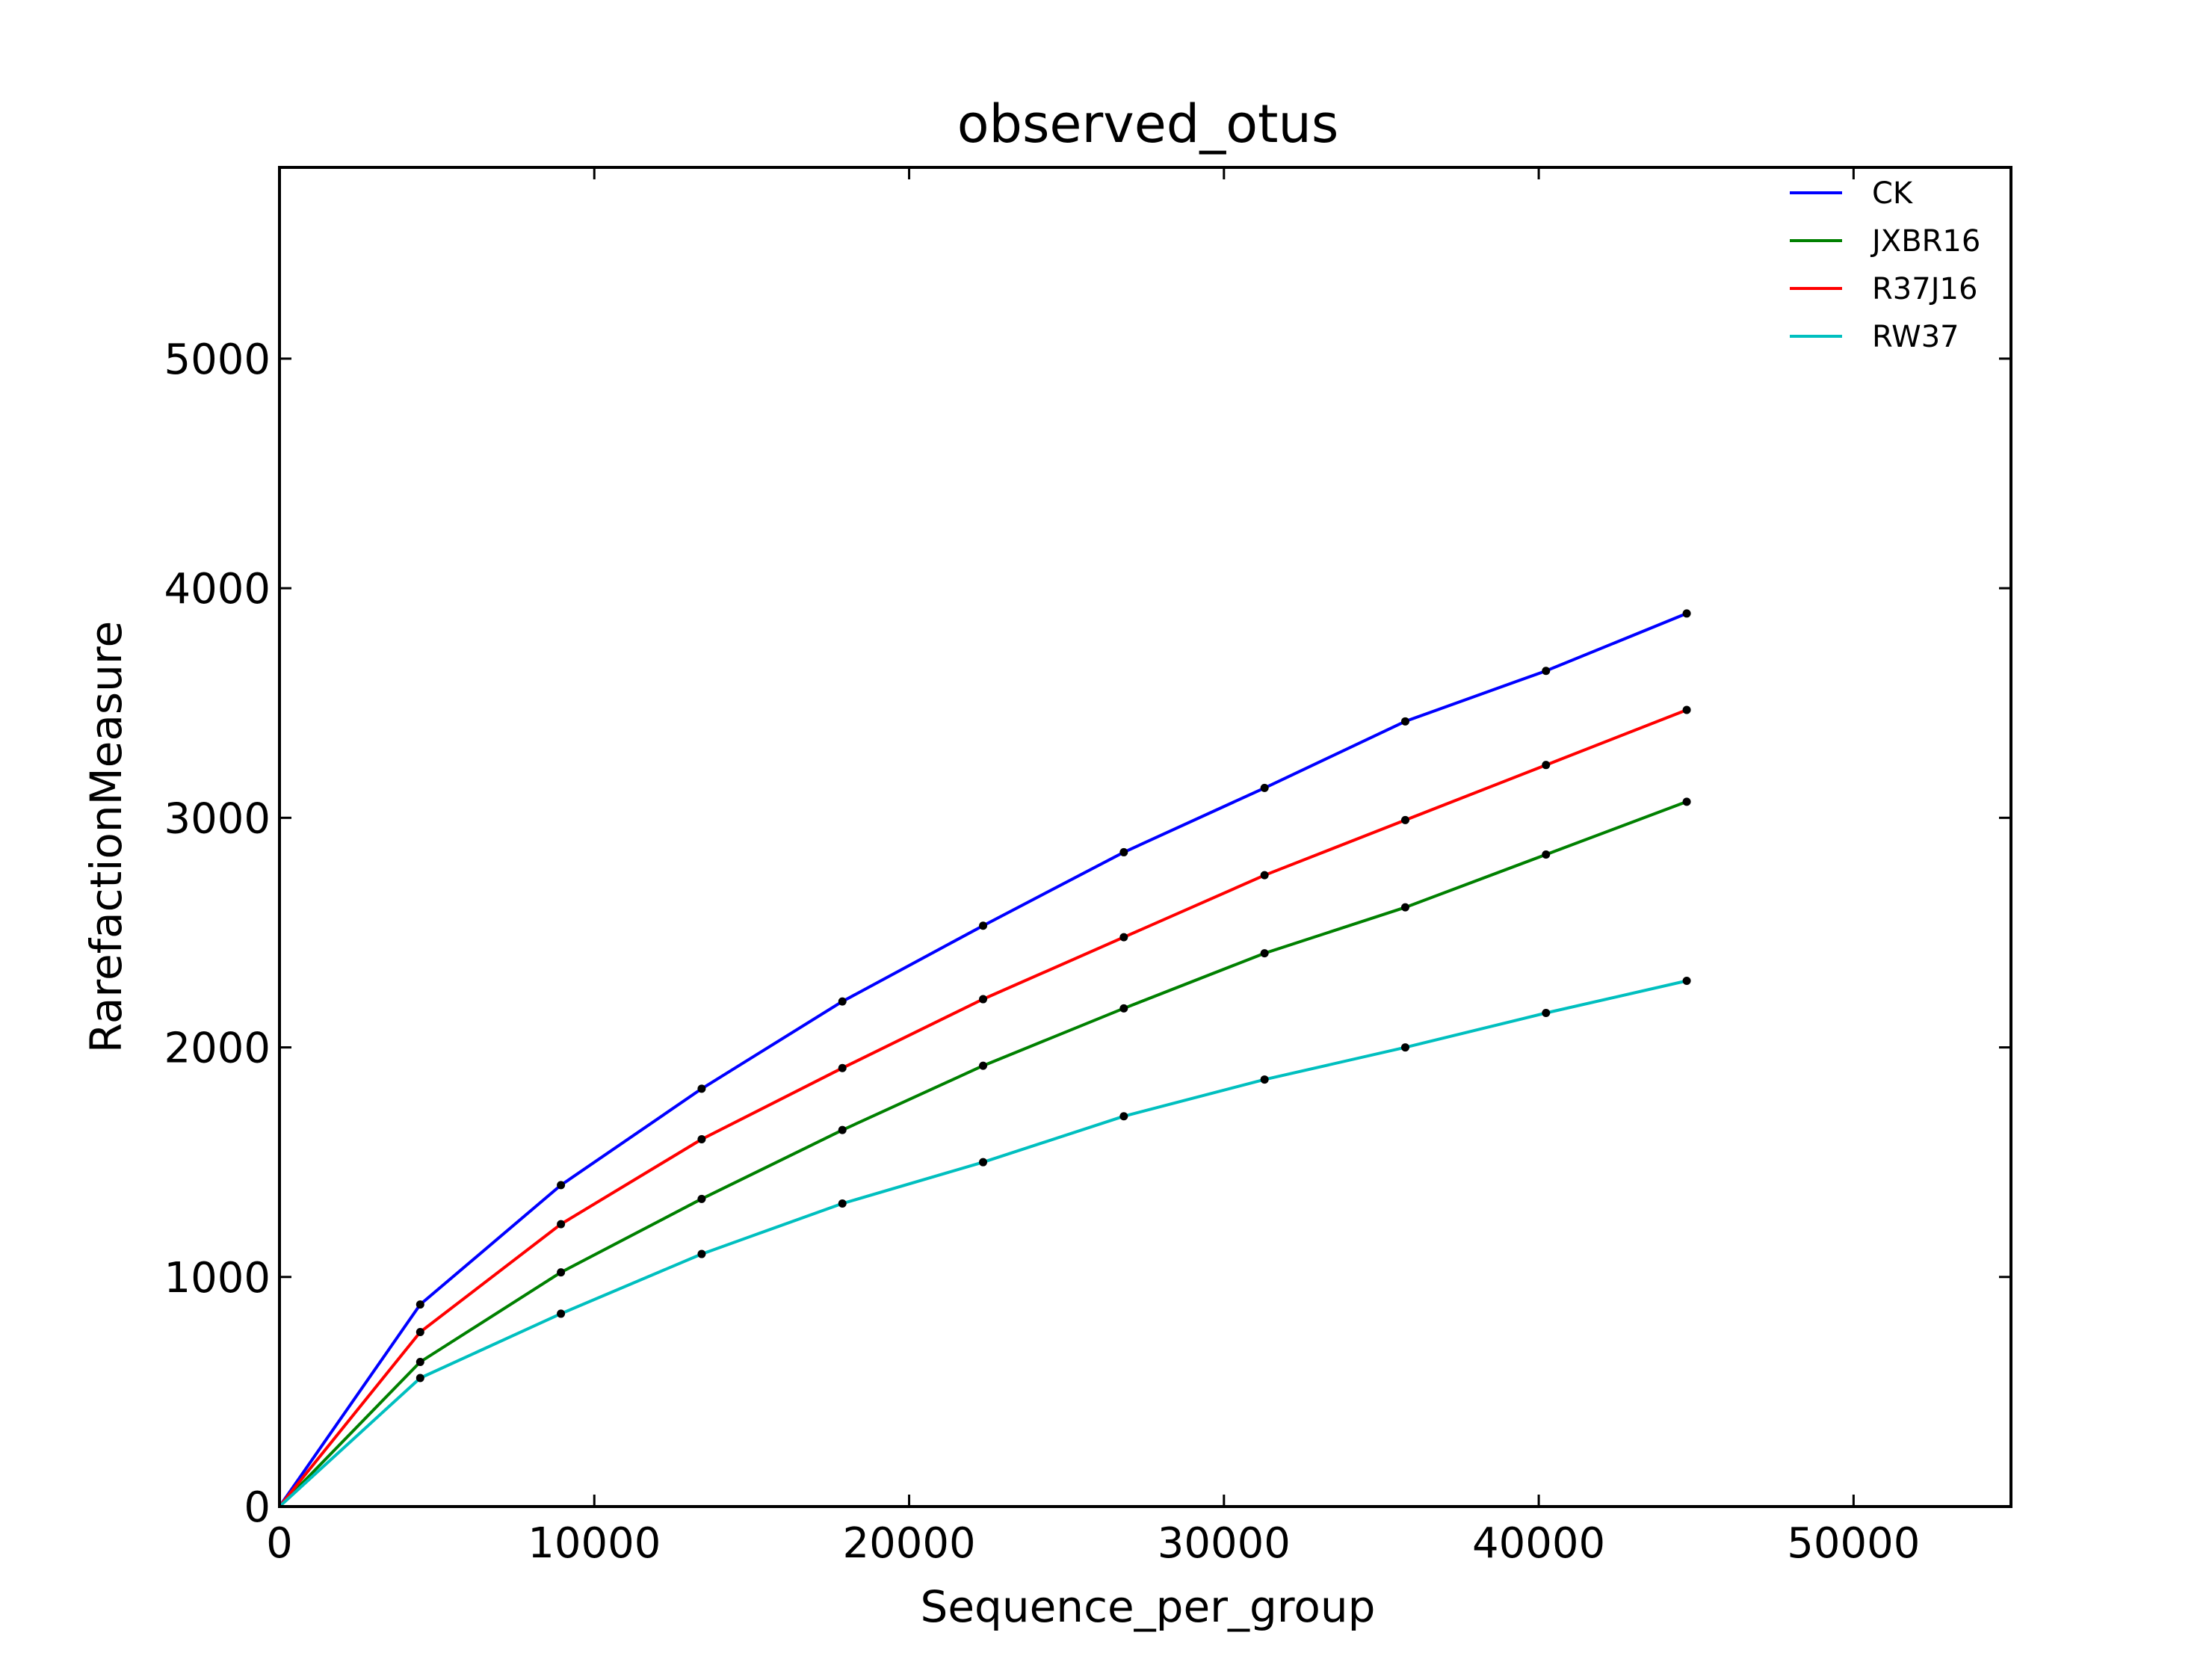  I want to click on y-tick-label: 2000, so click(217, 1049).